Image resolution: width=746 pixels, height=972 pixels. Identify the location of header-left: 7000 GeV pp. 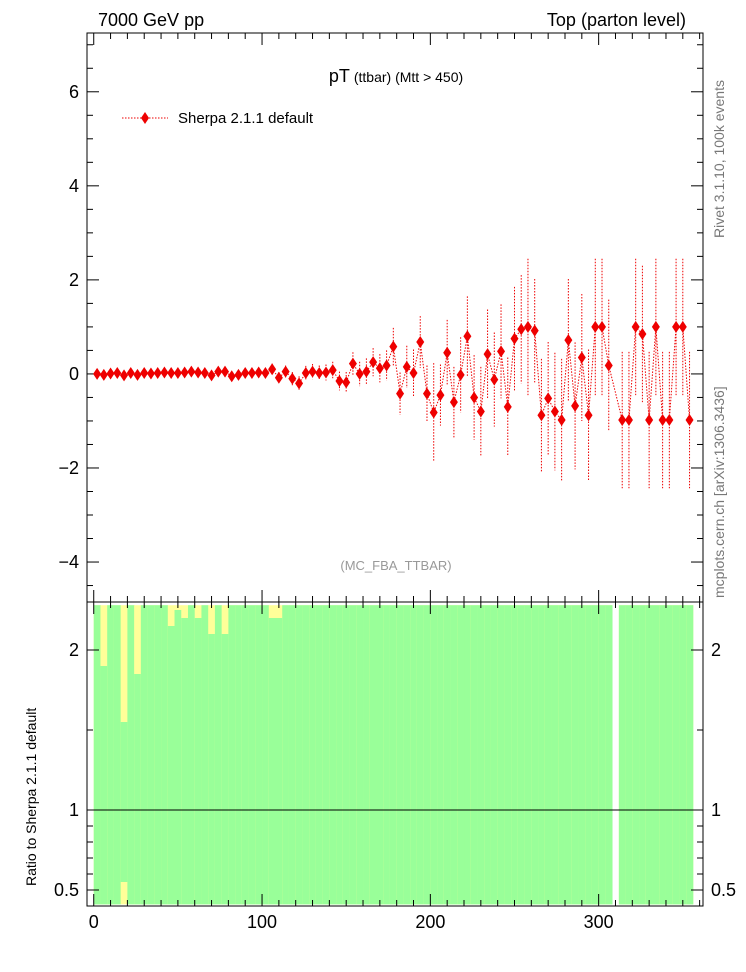
(151, 20).